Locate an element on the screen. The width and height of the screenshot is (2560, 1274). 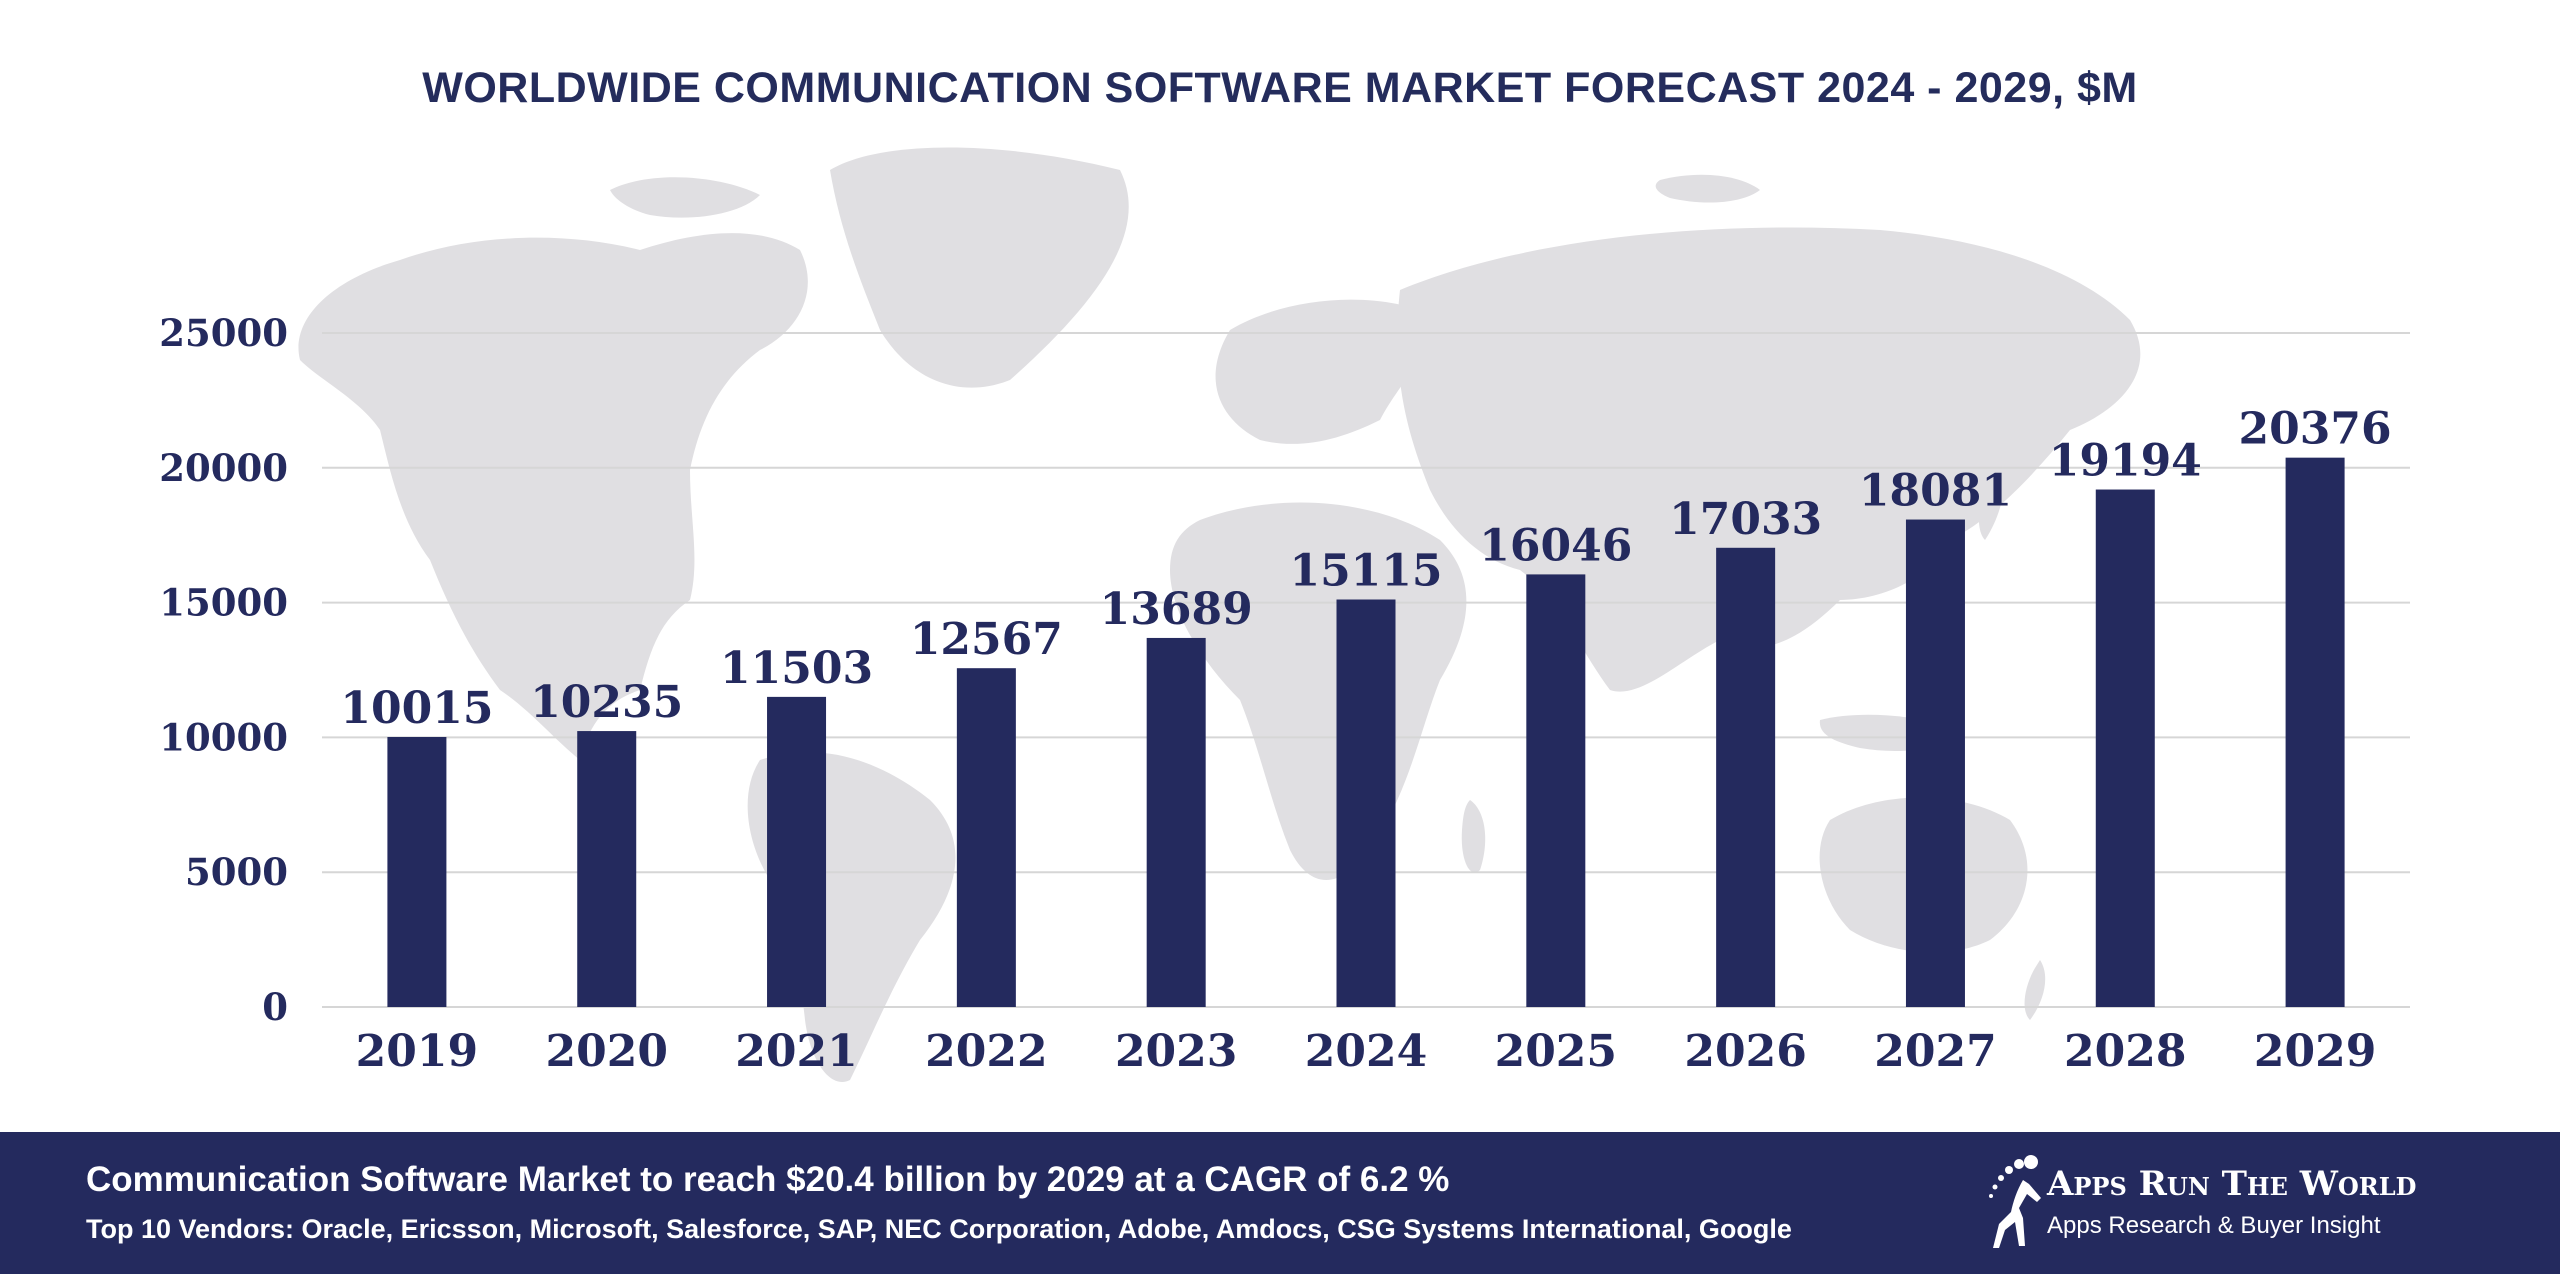
x-tick-2029: 2029 is located at coordinates (2315, 1051).